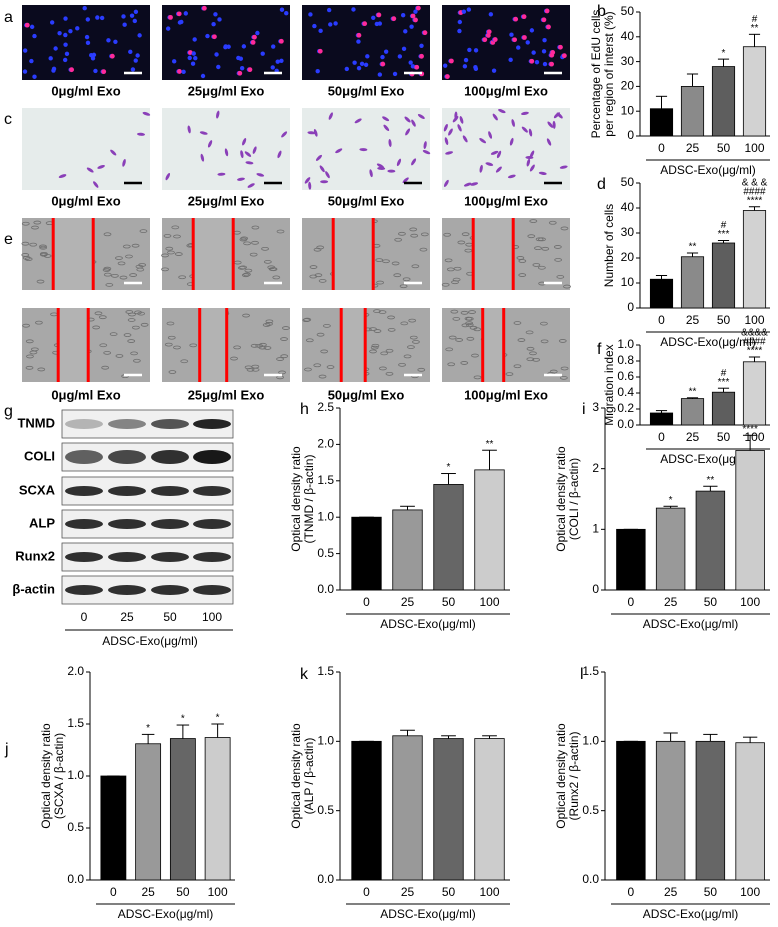  I want to click on y-tick-label: 1.5, so click(325, 480).